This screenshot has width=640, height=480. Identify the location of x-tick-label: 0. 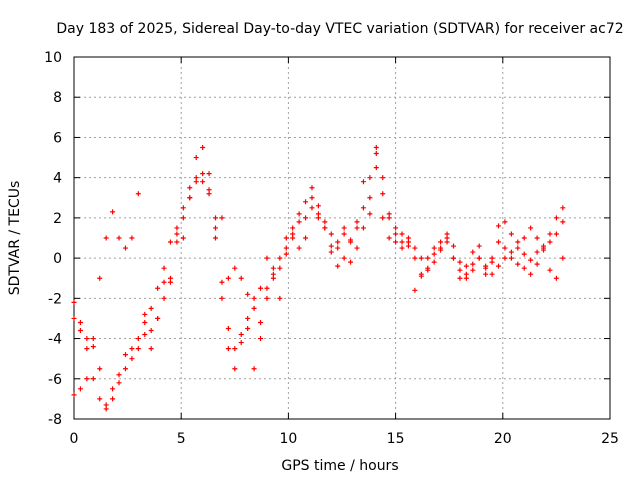
(74, 439).